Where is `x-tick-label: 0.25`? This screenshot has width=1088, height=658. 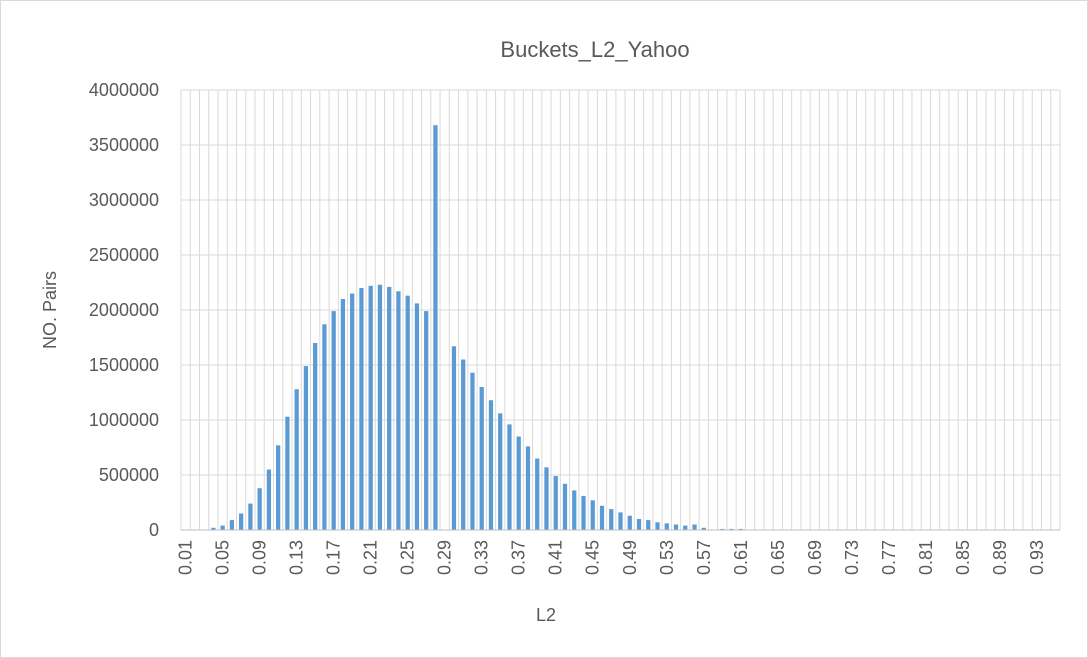
x-tick-label: 0.25 is located at coordinates (408, 557).